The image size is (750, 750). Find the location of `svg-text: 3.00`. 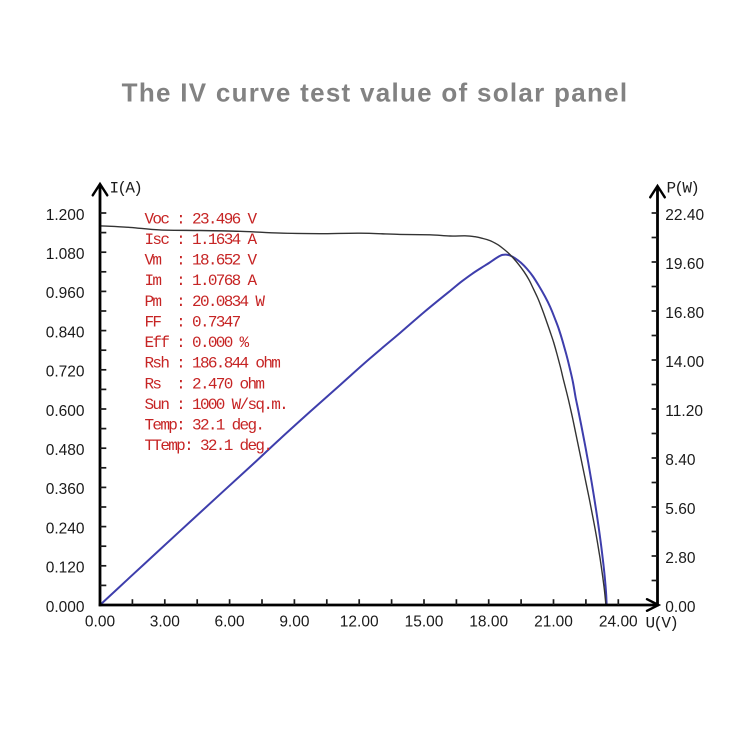

svg-text: 3.00 is located at coordinates (165, 622).